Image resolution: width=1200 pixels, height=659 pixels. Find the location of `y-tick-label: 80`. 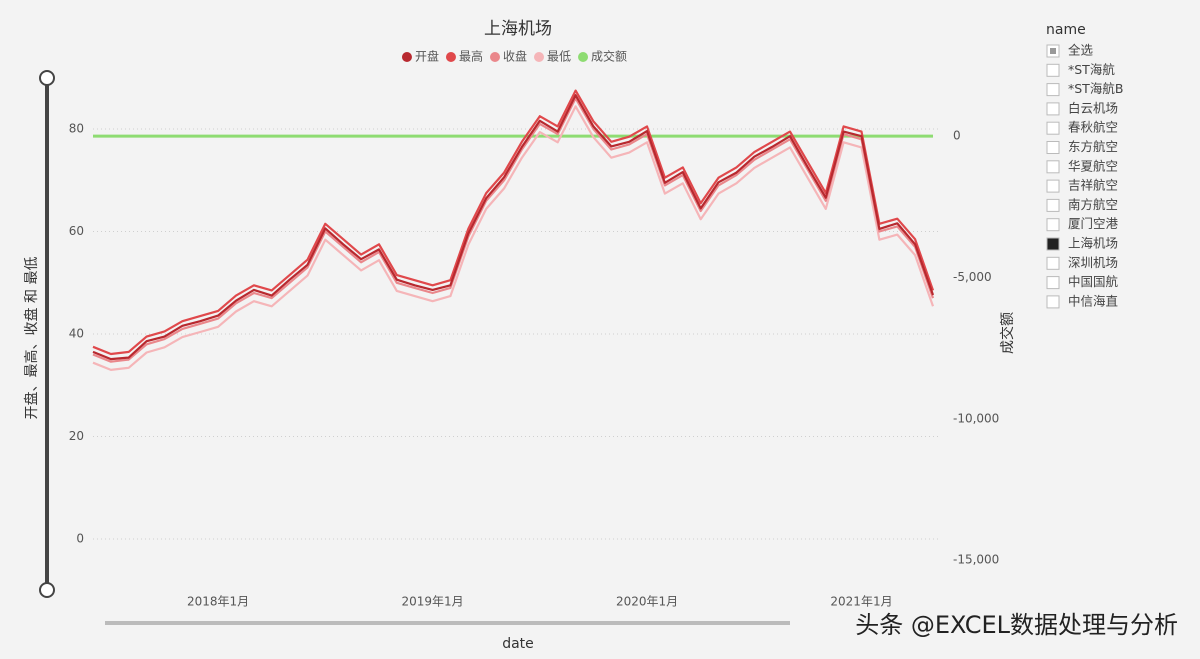

y-tick-label: 80 is located at coordinates (76, 129).